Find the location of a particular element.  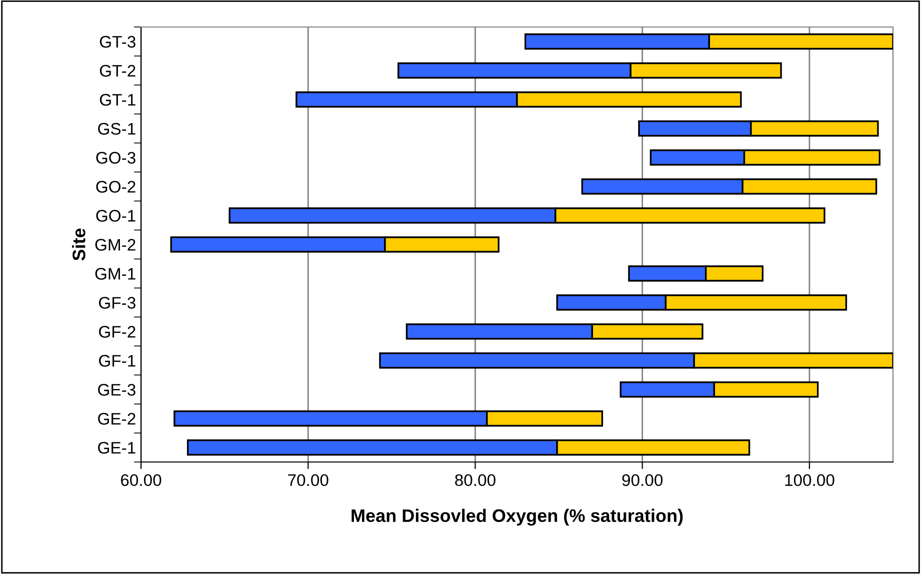

y-tick-label: GT-1 is located at coordinates (118, 100).